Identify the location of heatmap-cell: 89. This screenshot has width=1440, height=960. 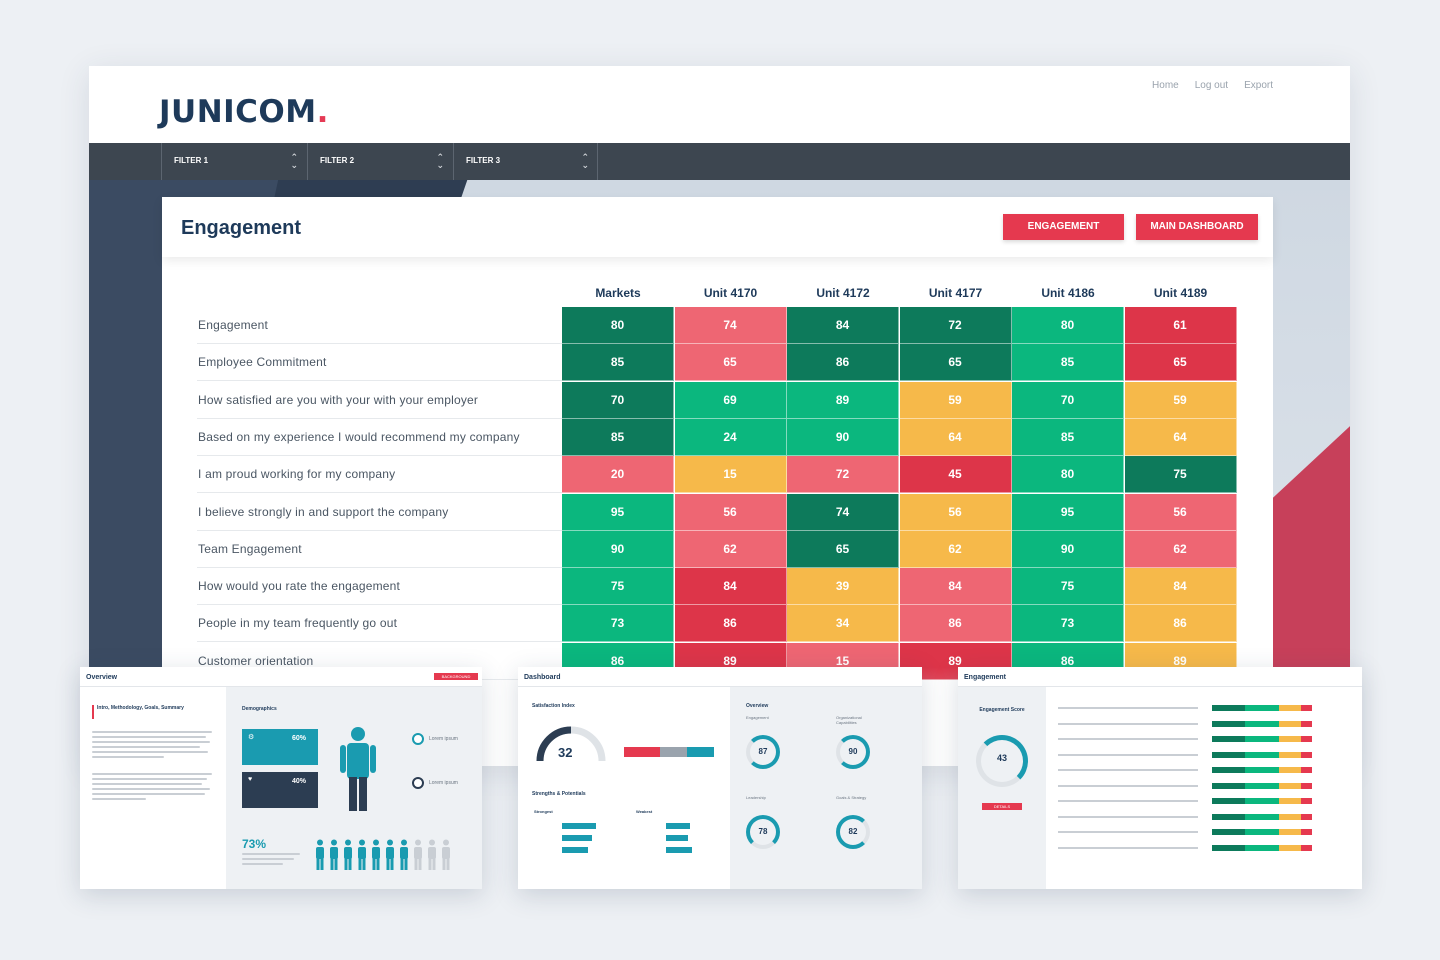
(843, 400).